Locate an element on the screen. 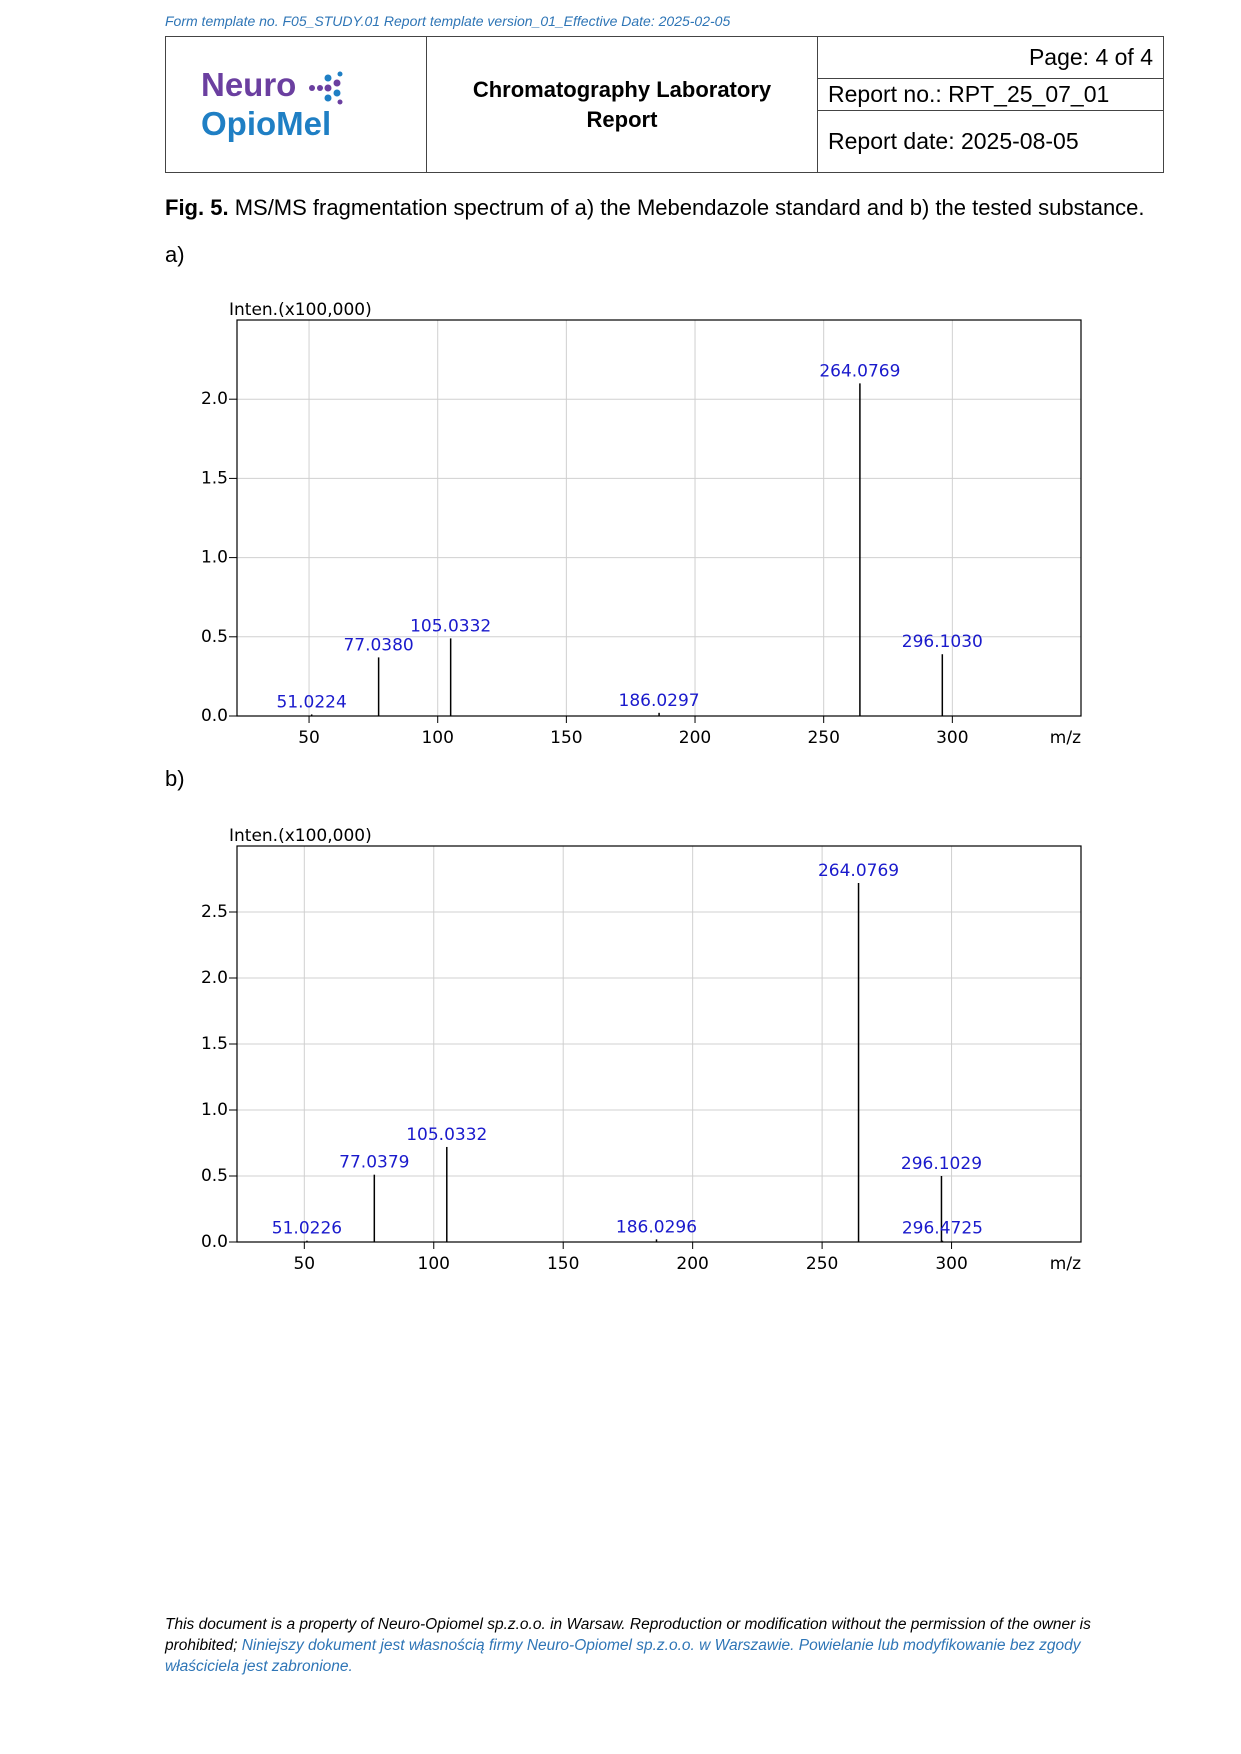 Image resolution: width=1241 pixels, height=1754 pixels. report-title: Chromatography Laboratory Report is located at coordinates (622, 104).